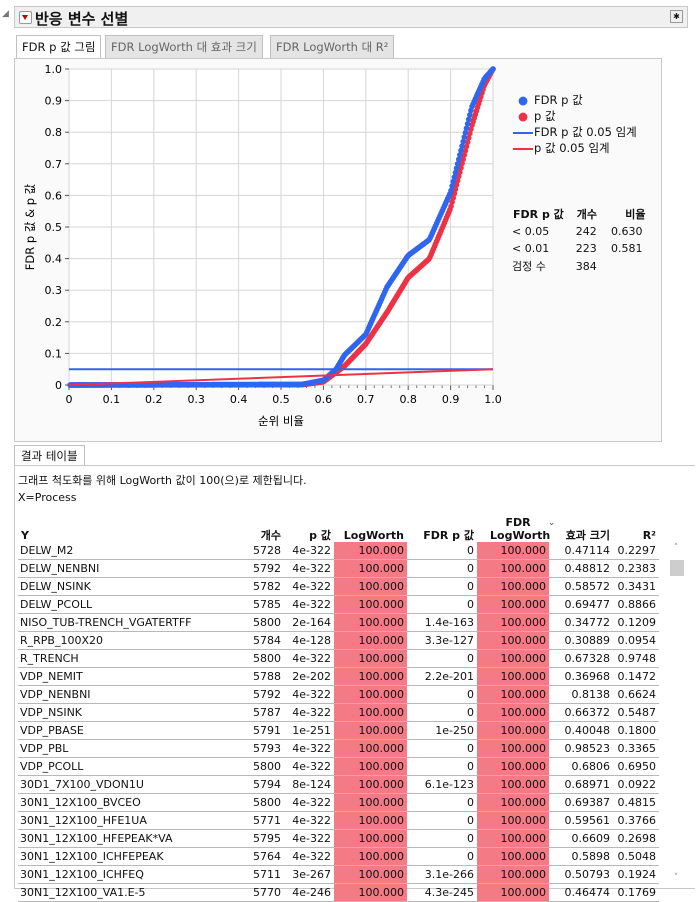  Describe the element at coordinates (309, 874) in the screenshot. I see `cell-pvalue: 3e-267` at that location.